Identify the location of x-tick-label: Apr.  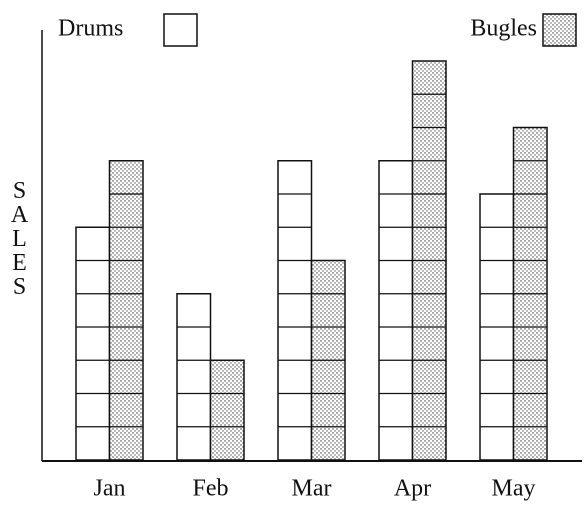
(412, 489).